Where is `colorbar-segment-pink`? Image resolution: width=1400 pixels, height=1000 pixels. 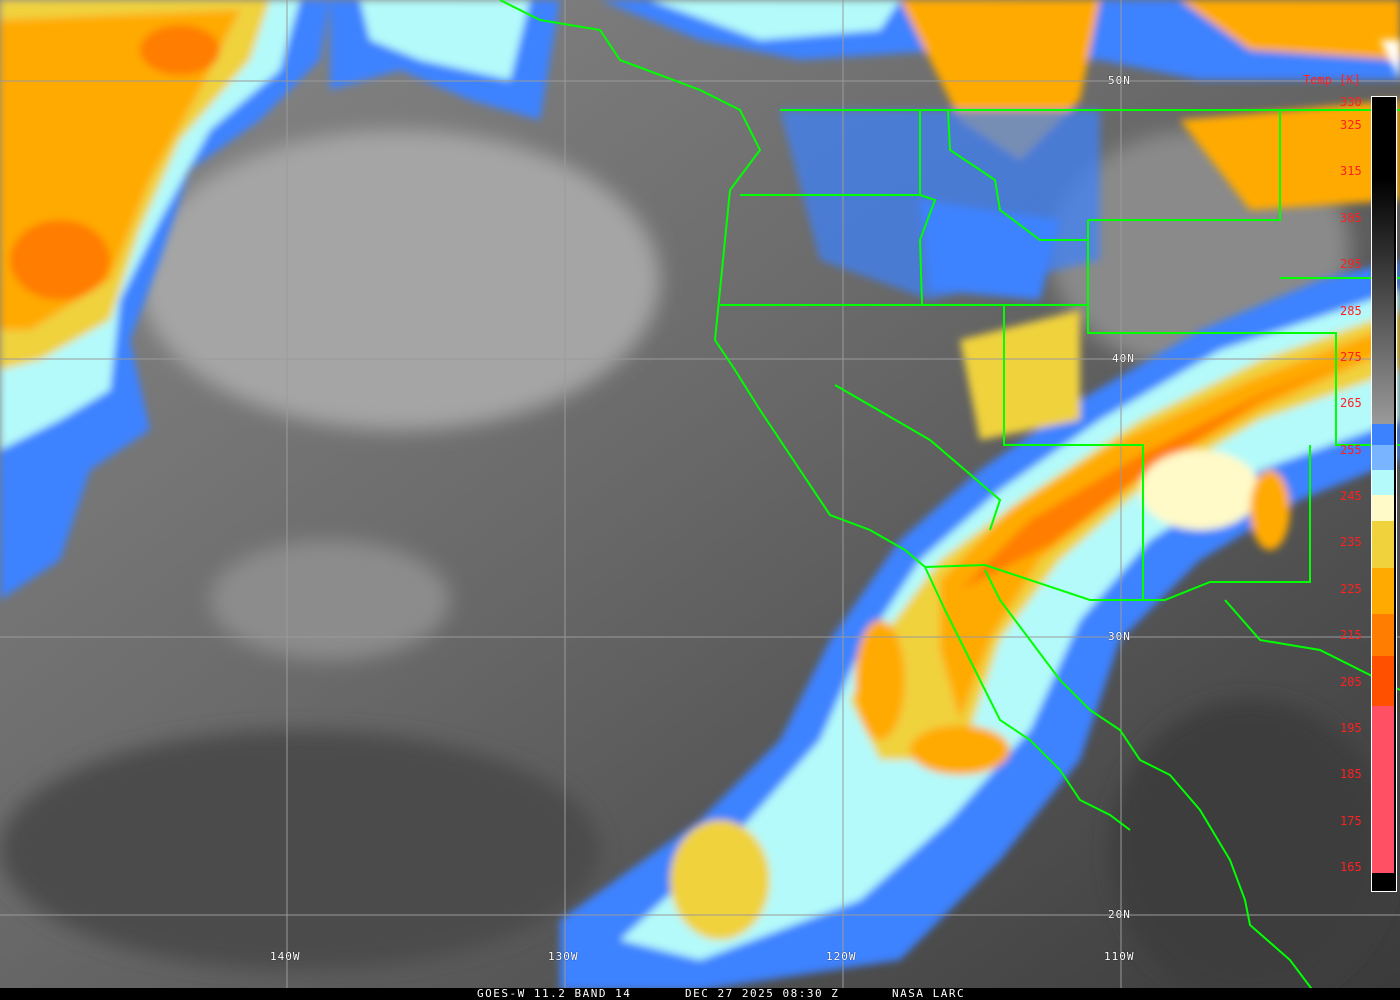
colorbar-segment-pink is located at coordinates (1383, 789).